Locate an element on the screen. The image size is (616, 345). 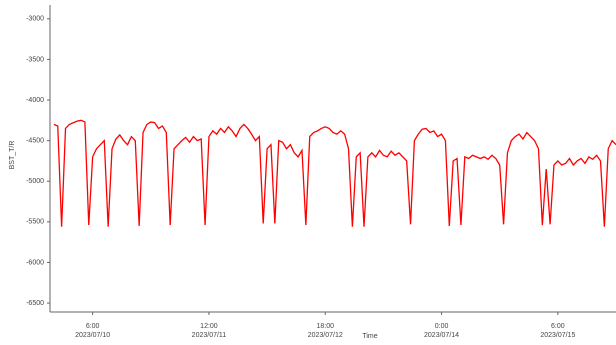
y-tick-label: -3500 is located at coordinates (35, 59).